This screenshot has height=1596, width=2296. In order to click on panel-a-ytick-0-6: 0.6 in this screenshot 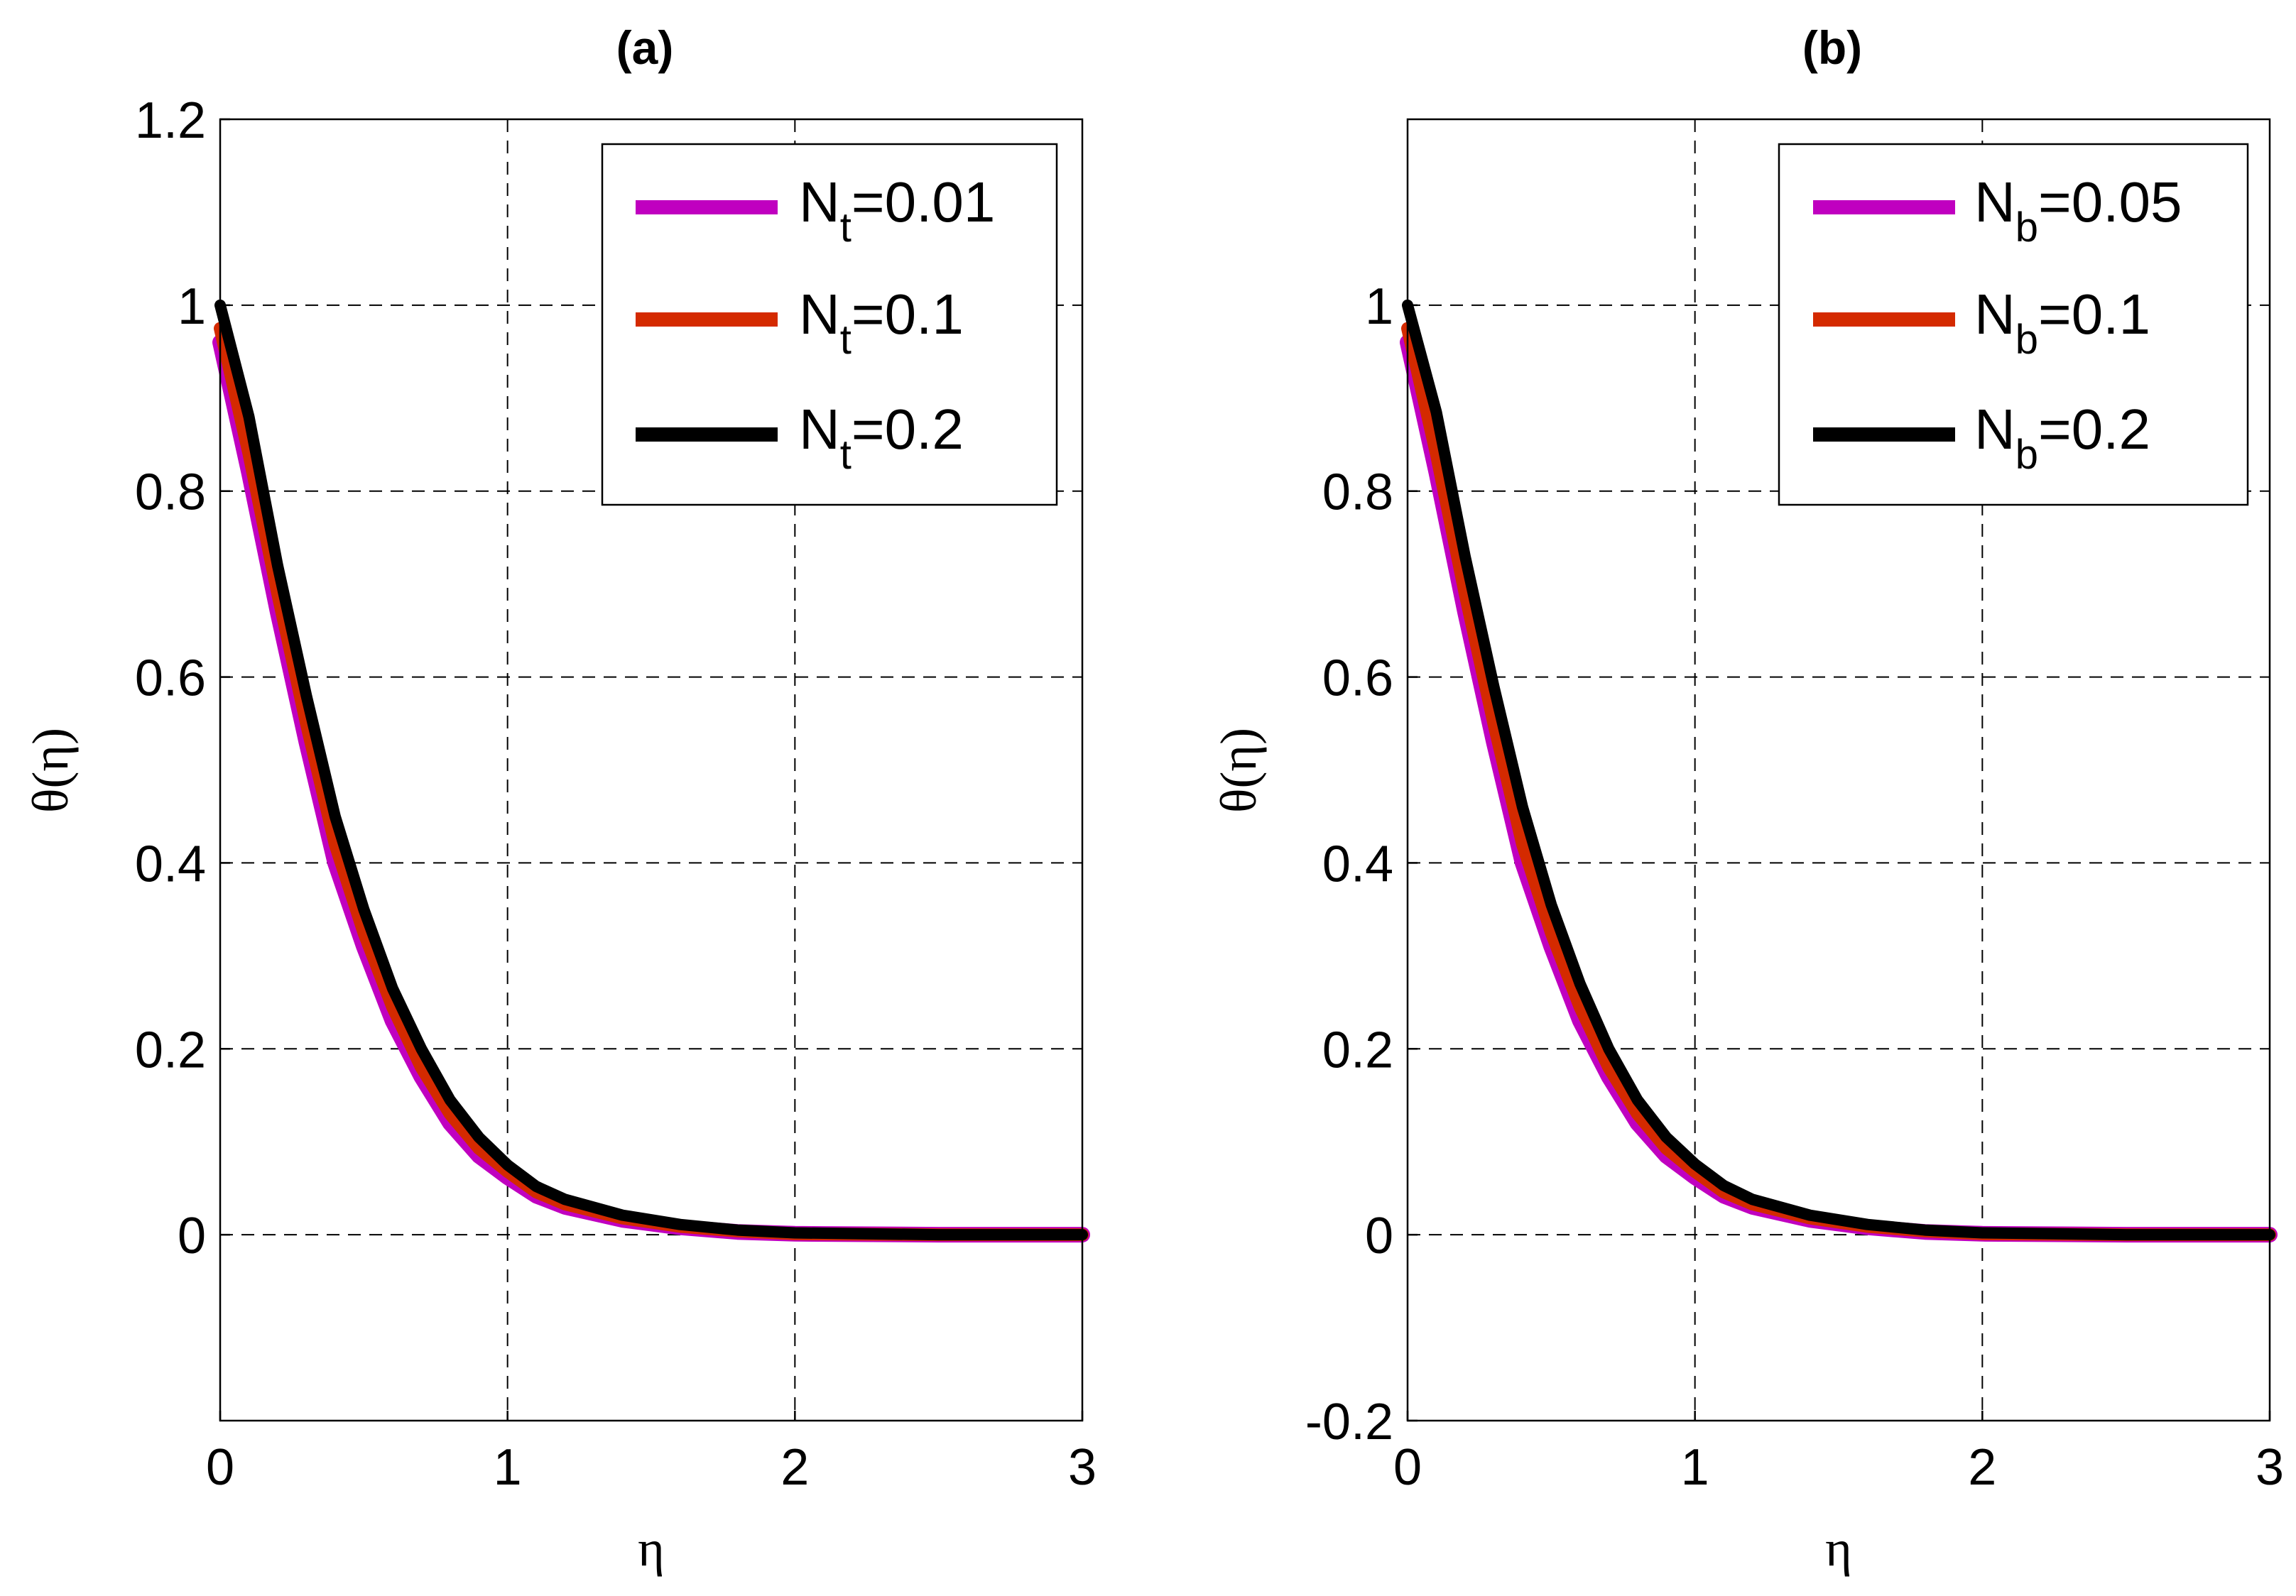, I will do `click(170, 678)`.